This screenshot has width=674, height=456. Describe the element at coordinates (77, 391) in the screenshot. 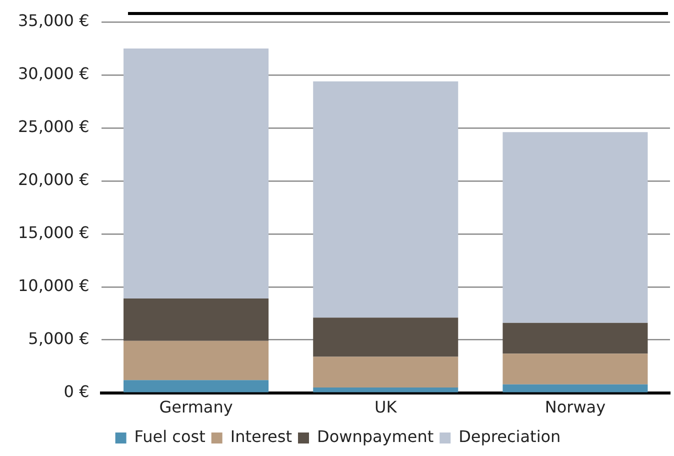

I see `y-tick-label: 0 €` at that location.